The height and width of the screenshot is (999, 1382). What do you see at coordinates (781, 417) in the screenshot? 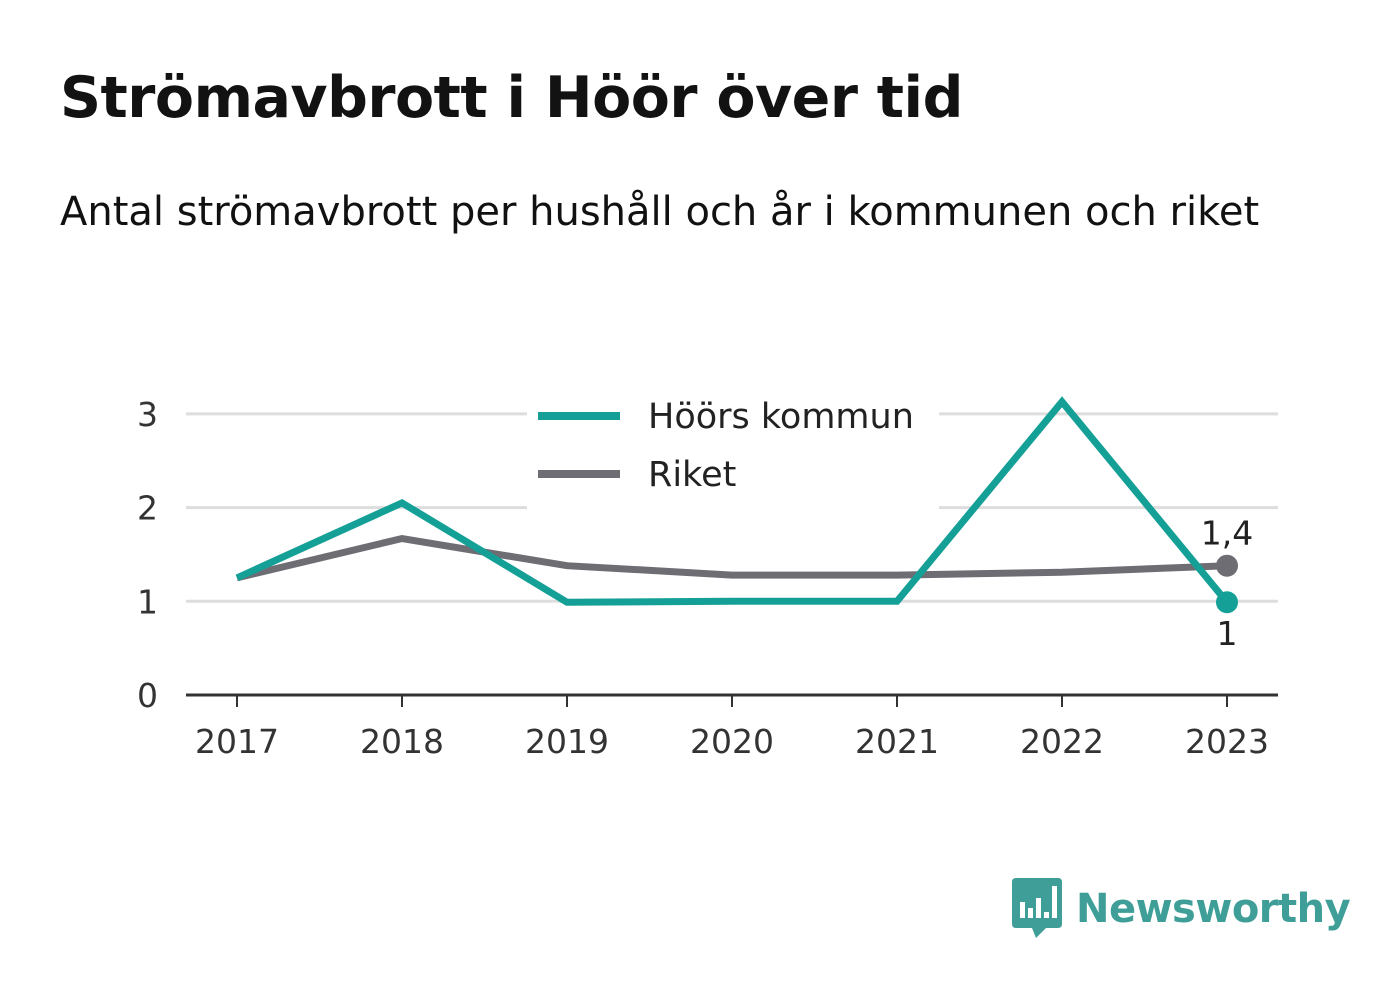
I see `legend-label: Höörs kommun` at bounding box center [781, 417].